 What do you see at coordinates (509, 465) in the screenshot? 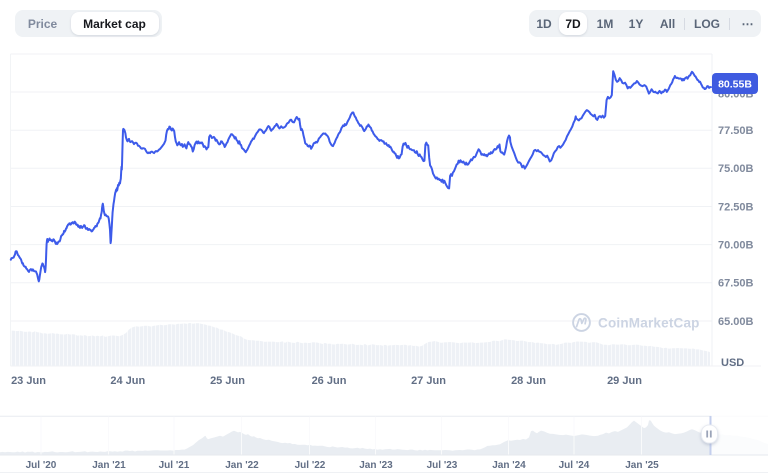
I see `svg-text: Jan '24` at bounding box center [509, 465].